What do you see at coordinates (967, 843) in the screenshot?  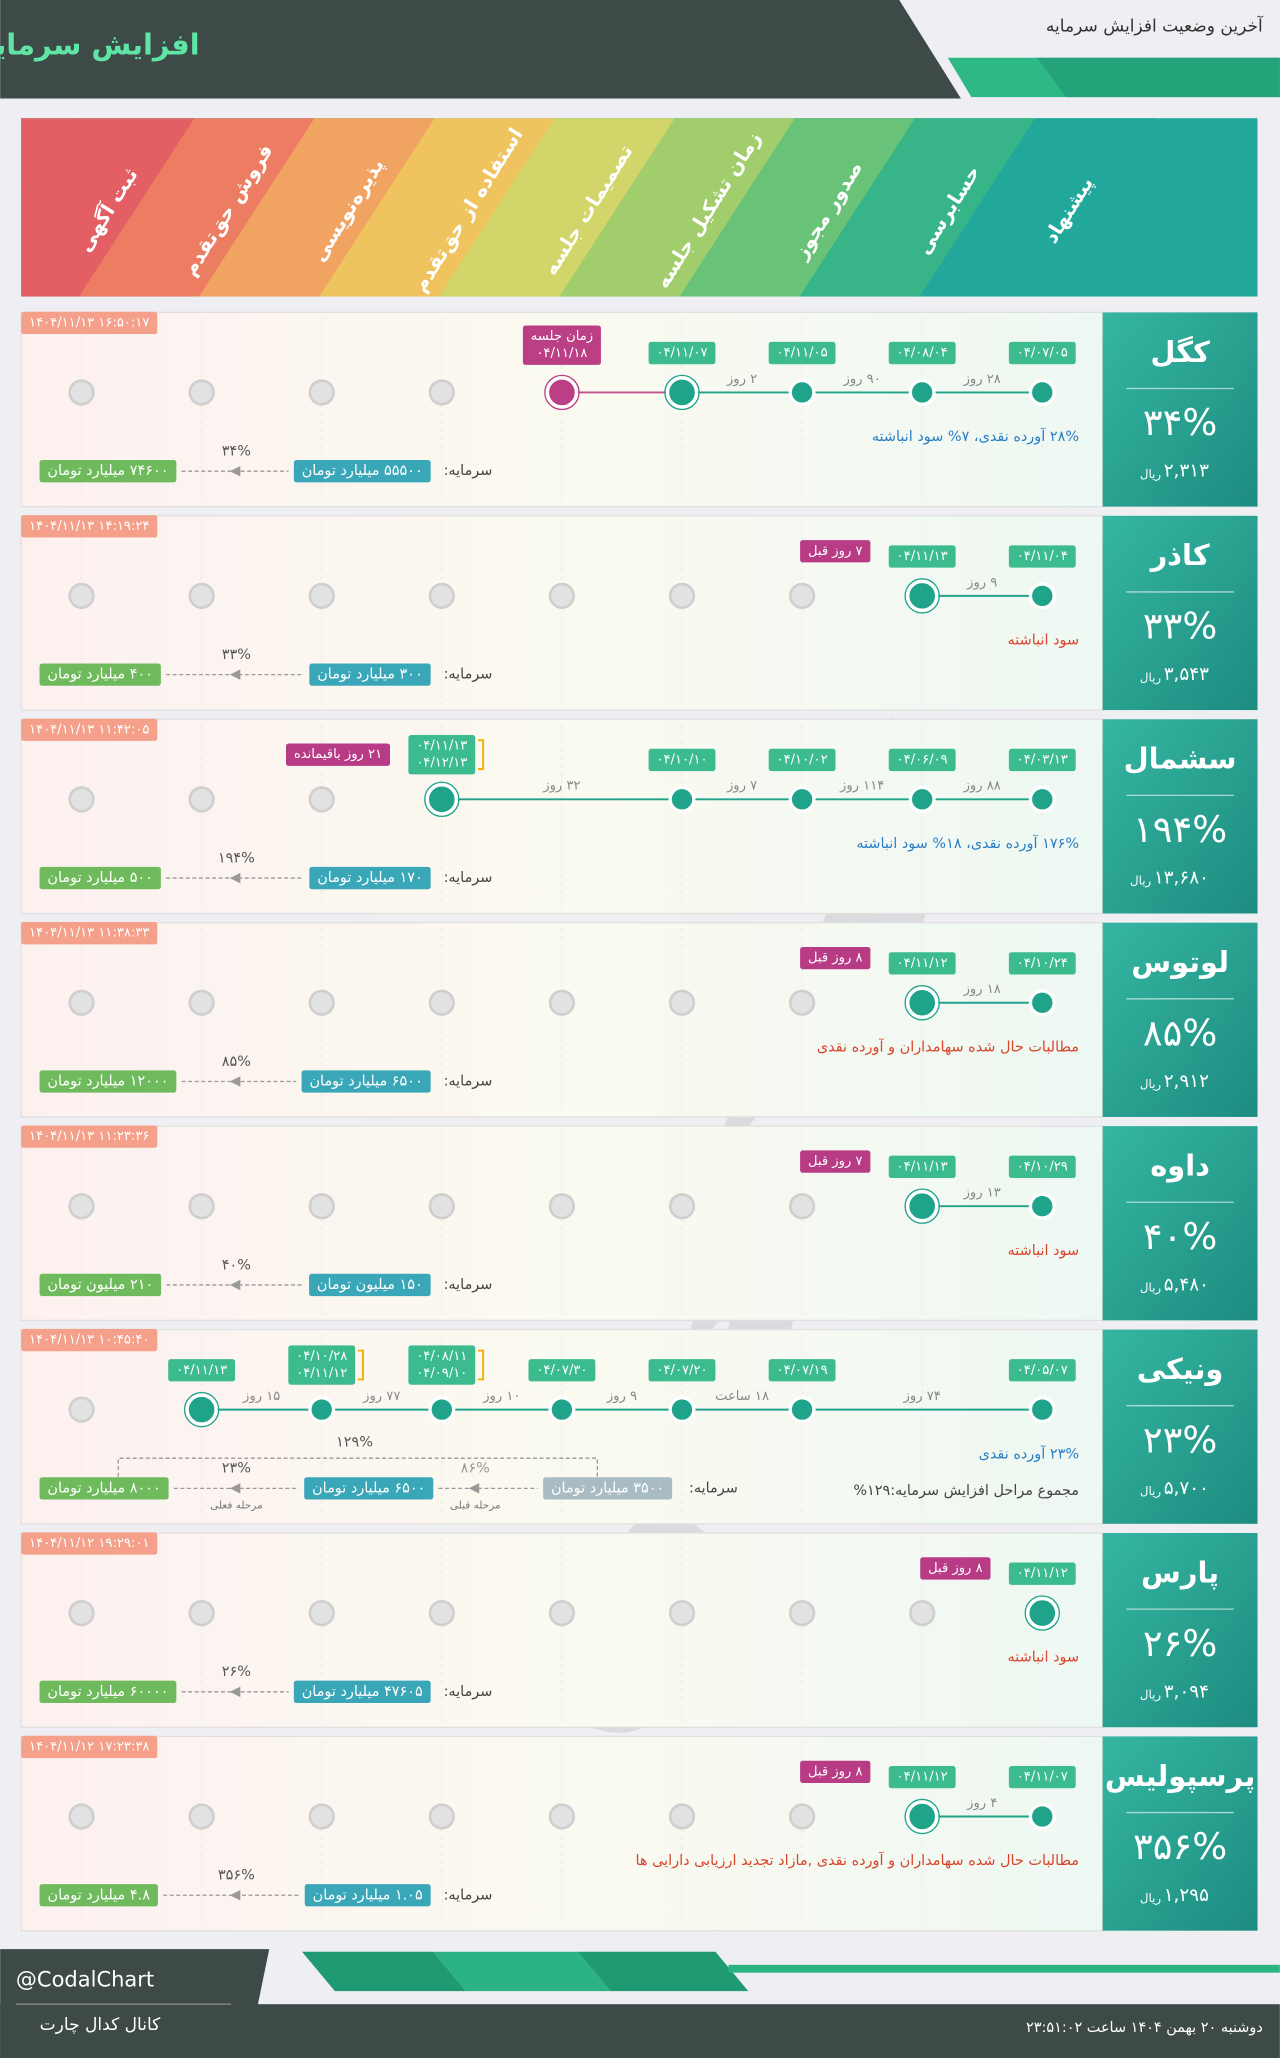 I see `note: ۱۷۶% آورده نقدی، ۱۸% سود انباشته` at bounding box center [967, 843].